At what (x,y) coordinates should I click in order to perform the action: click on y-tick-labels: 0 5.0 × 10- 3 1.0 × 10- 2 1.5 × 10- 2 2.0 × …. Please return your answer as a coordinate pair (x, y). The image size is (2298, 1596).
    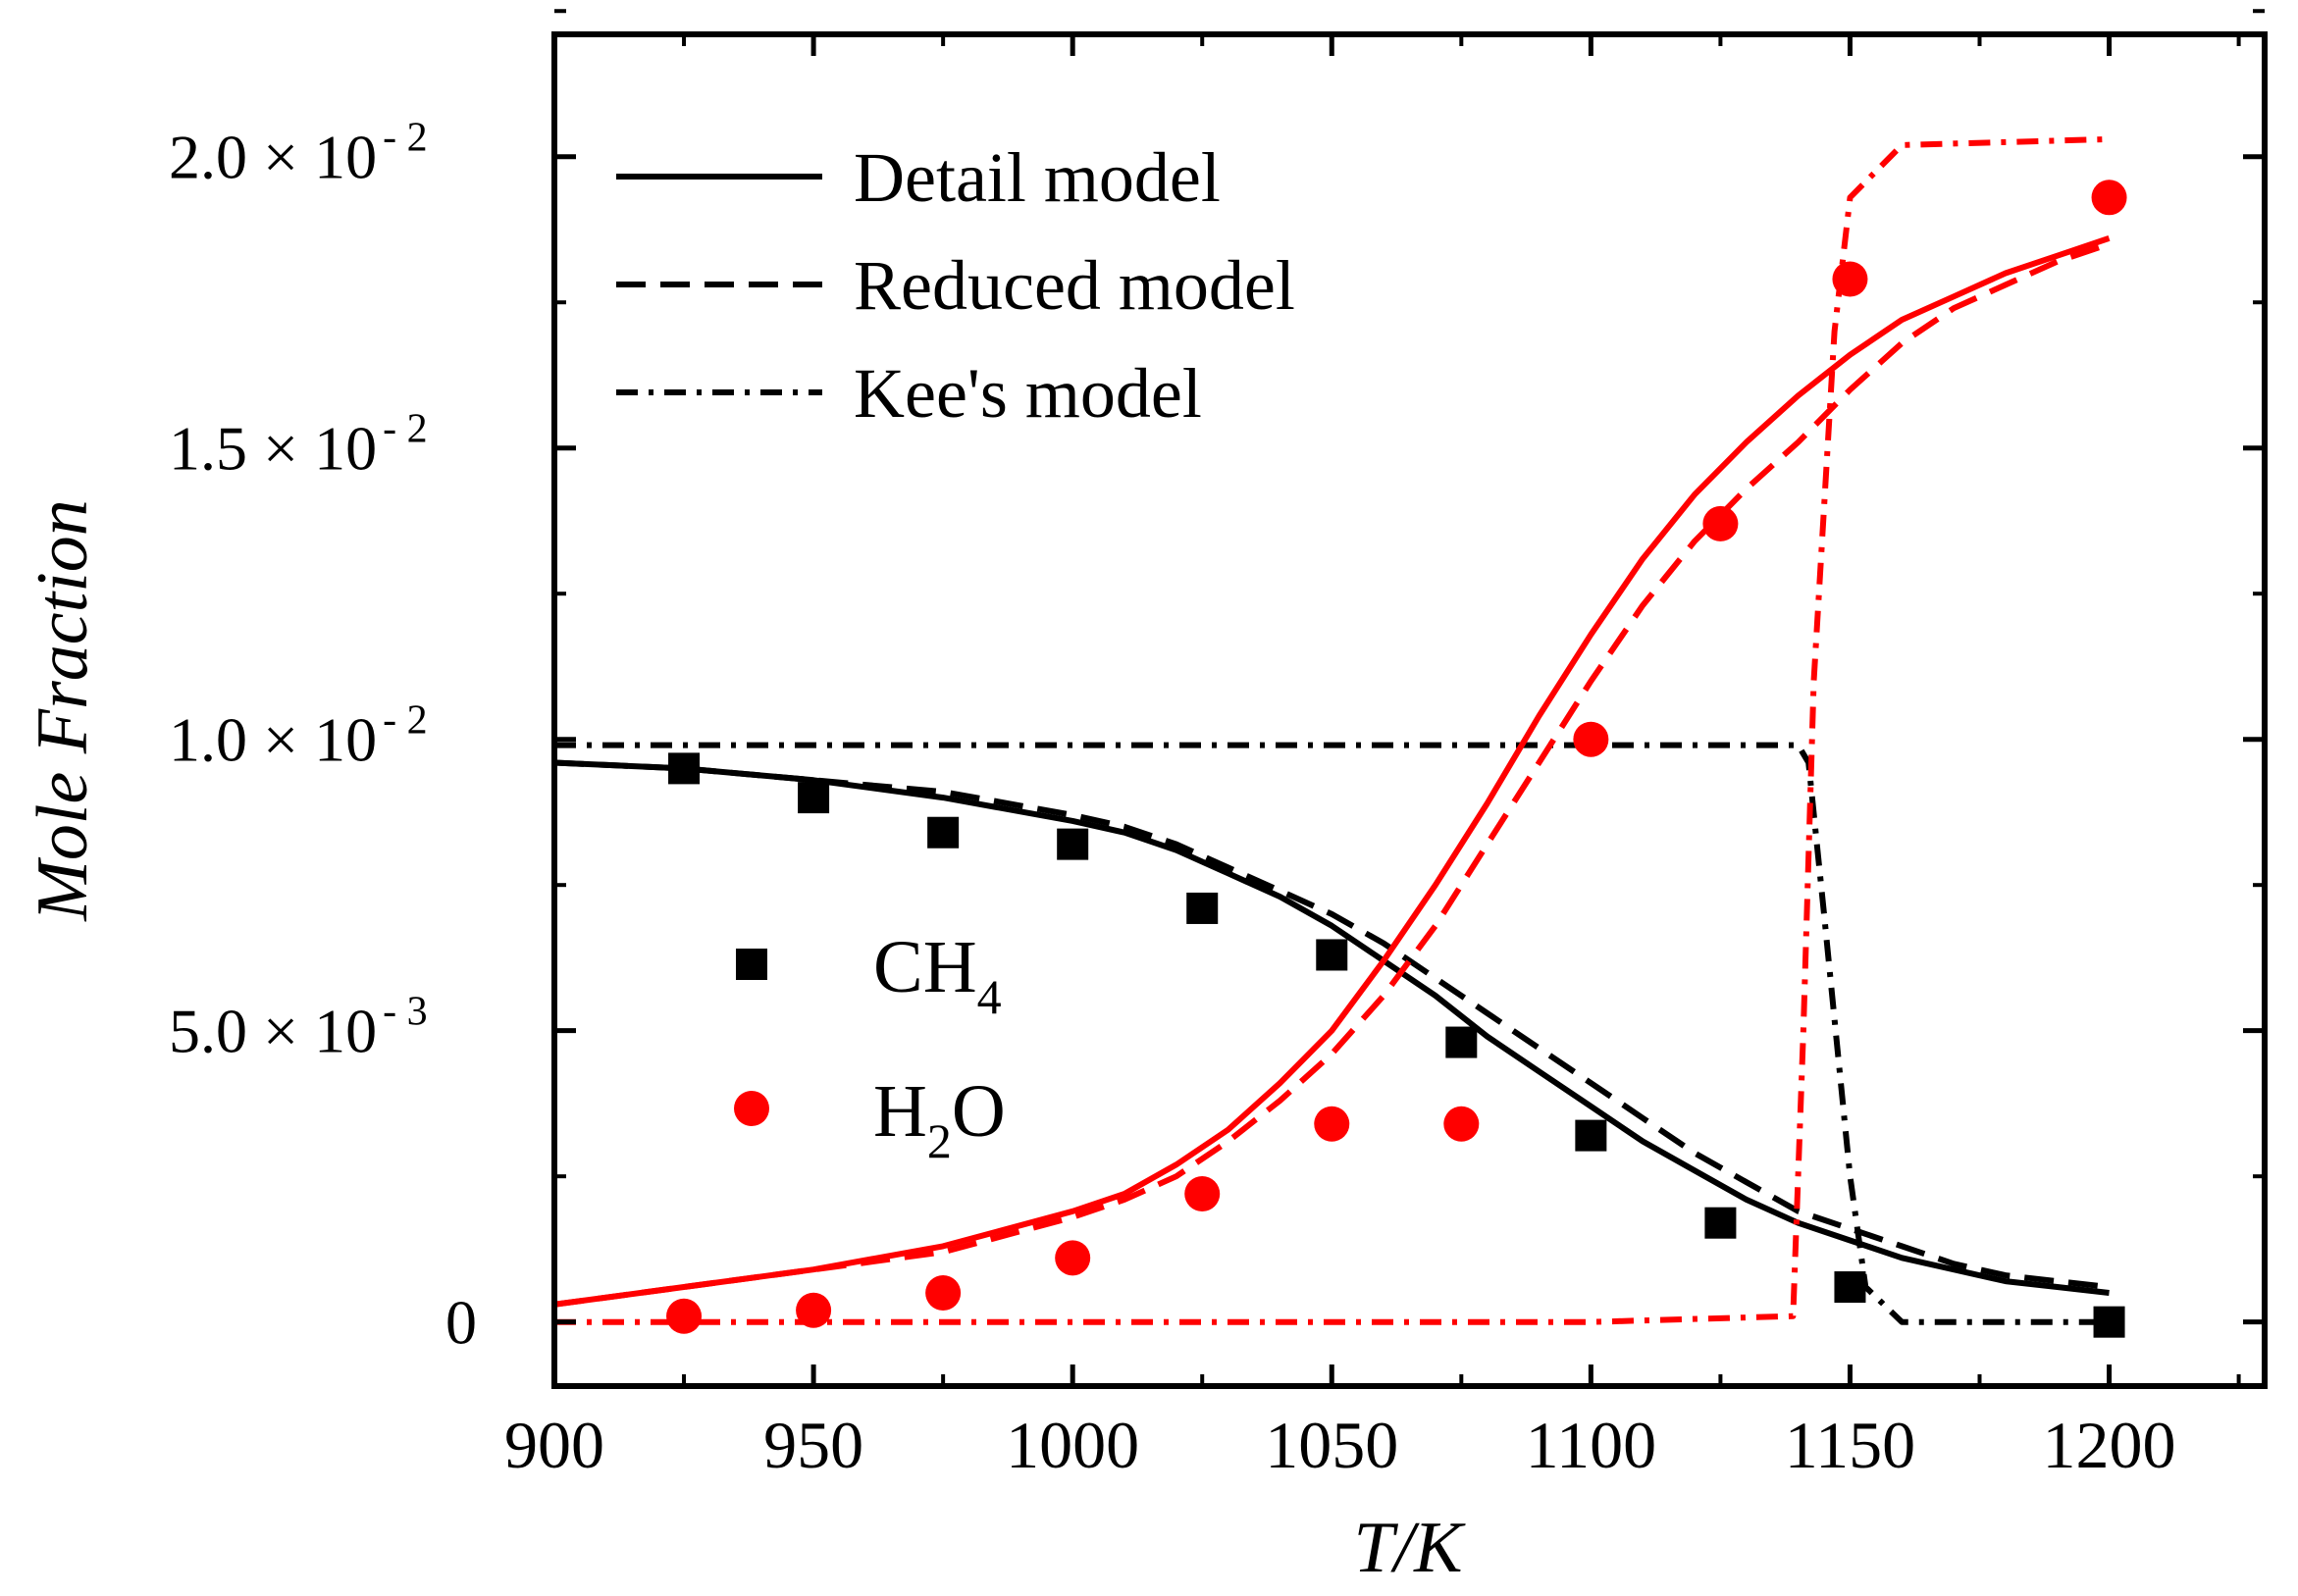
    Looking at the image, I should click on (323, 737).